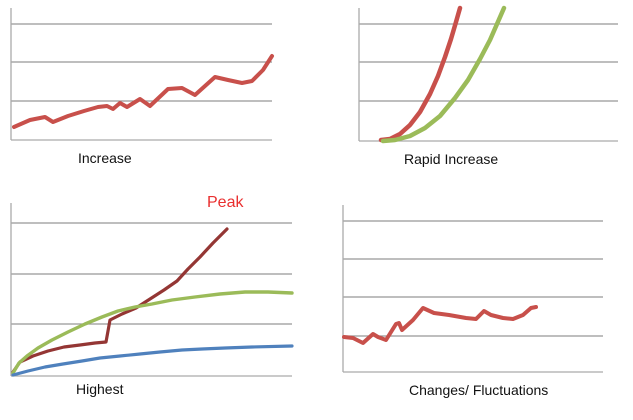  I want to click on highest-blue-low-line, so click(152, 360).